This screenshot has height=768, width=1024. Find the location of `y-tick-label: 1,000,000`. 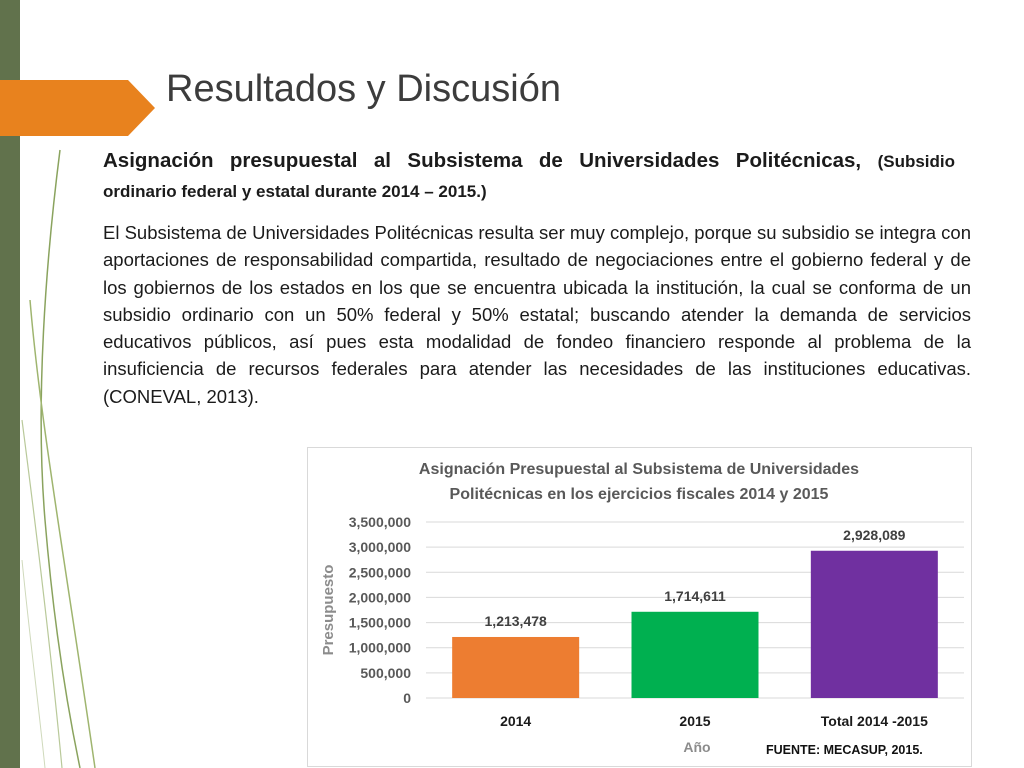

y-tick-label: 1,000,000 is located at coordinates (380, 648).